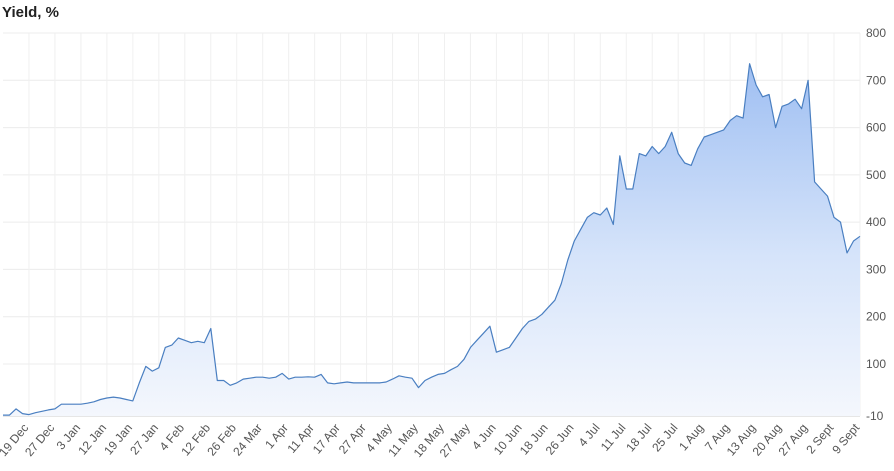  What do you see at coordinates (691, 437) in the screenshot?
I see `x-tick-label: 1 Aug` at bounding box center [691, 437].